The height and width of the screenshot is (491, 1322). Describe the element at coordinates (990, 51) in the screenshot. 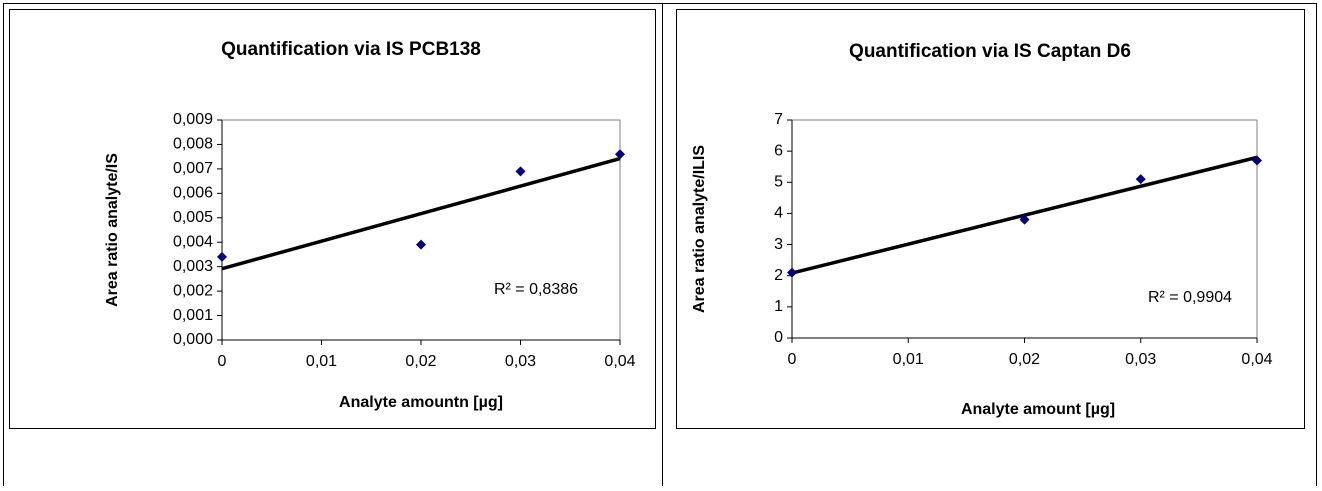

I see `chart-title: Quantification via IS Captan D6` at that location.